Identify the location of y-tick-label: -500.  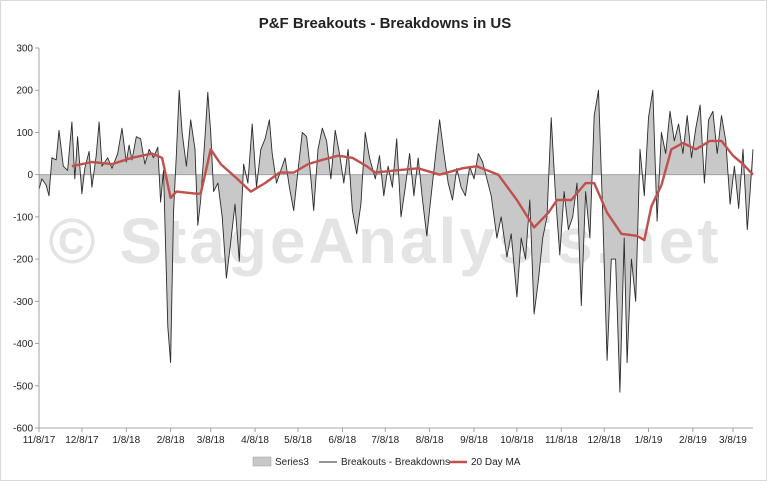
(23, 386).